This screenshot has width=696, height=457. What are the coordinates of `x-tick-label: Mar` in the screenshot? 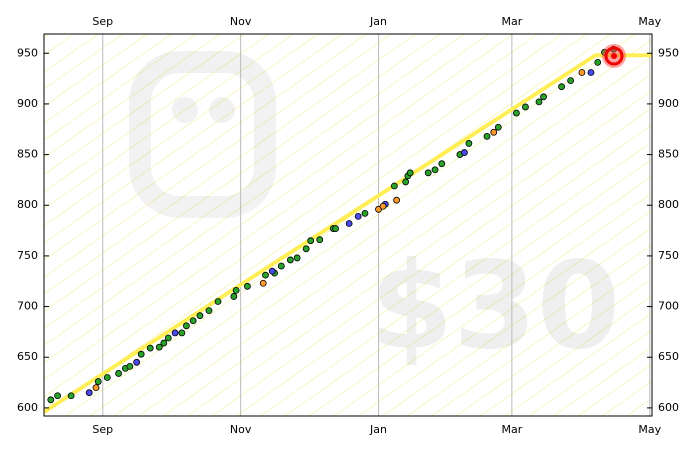 It's located at (511, 429).